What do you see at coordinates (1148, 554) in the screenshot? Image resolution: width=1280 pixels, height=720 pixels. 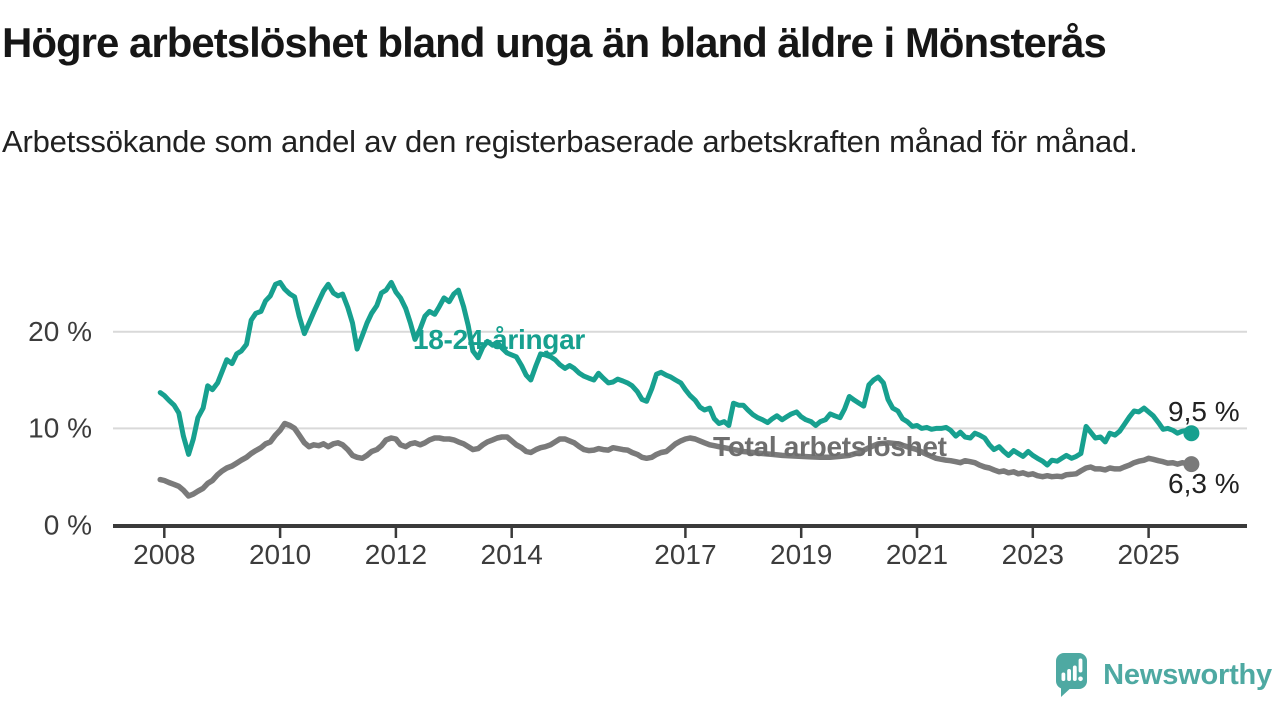 I see `x-tick-label-2025: 2025` at bounding box center [1148, 554].